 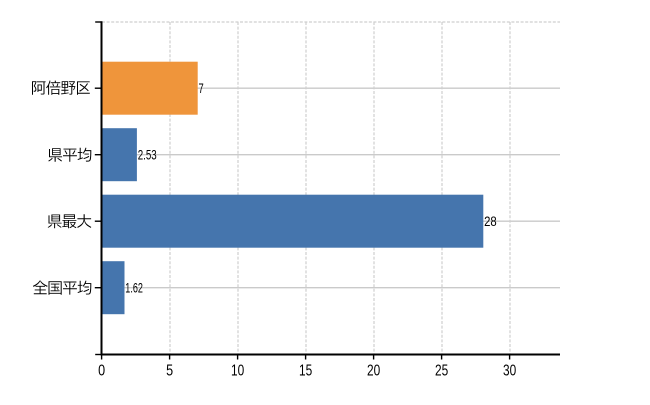 What do you see at coordinates (169, 370) in the screenshot?
I see `svg-text: 5` at bounding box center [169, 370].